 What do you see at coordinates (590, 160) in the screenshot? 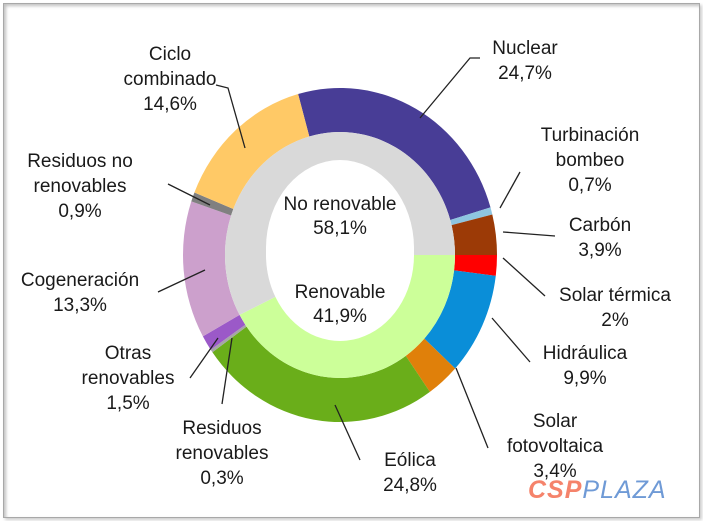
I see `outer-label-1: bombeo` at bounding box center [590, 160].